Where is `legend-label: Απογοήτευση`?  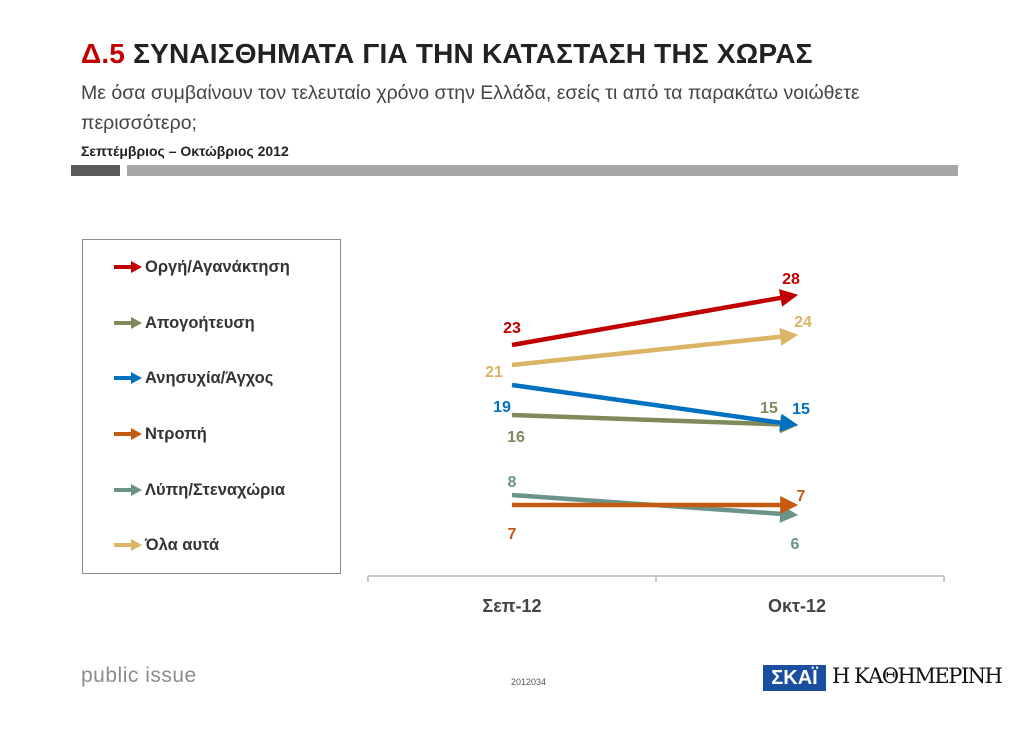 legend-label: Απογοήτευση is located at coordinates (200, 322).